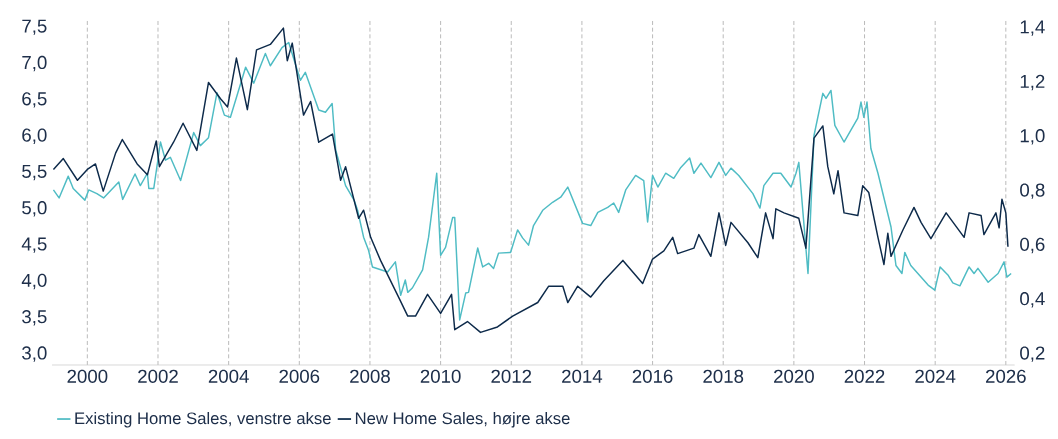 This screenshot has width=1058, height=439. What do you see at coordinates (34, 209) in the screenshot?
I see `y-tick-label: 5,0` at bounding box center [34, 209].